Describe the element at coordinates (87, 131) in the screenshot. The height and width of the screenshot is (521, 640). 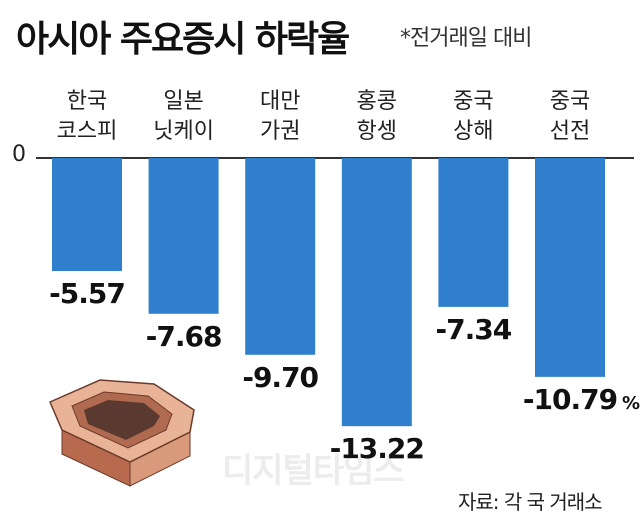
I see `category-label-0-1: 코스피` at that location.